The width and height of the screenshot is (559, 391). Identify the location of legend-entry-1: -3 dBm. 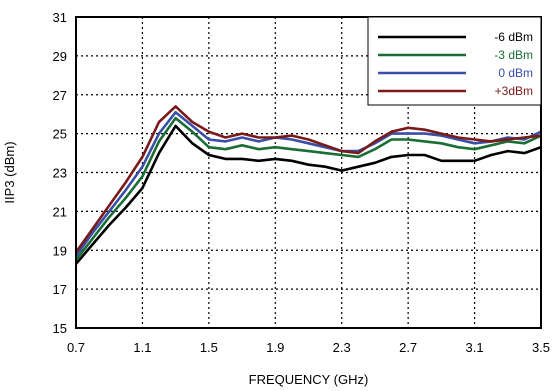
(513, 55).